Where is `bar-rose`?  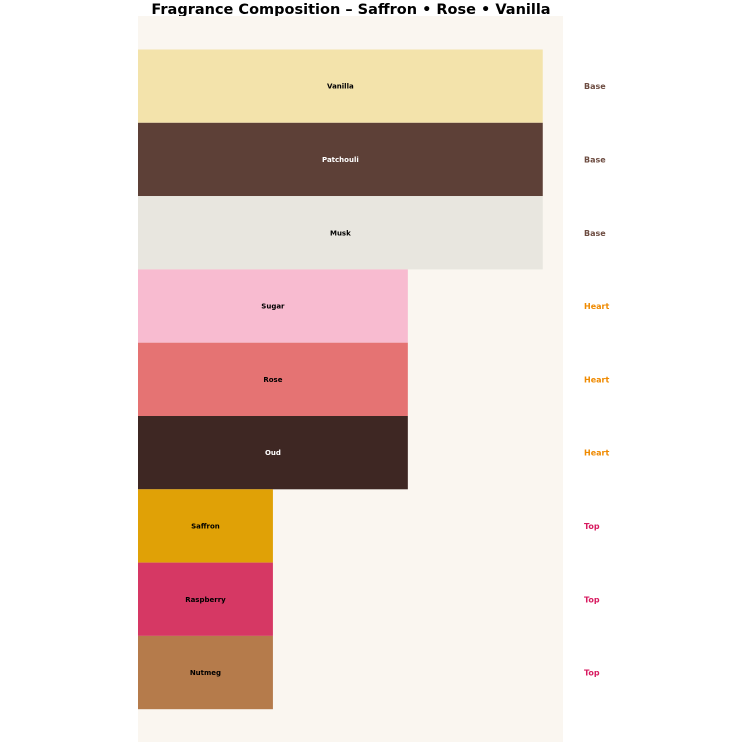
bar-rose is located at coordinates (273, 379).